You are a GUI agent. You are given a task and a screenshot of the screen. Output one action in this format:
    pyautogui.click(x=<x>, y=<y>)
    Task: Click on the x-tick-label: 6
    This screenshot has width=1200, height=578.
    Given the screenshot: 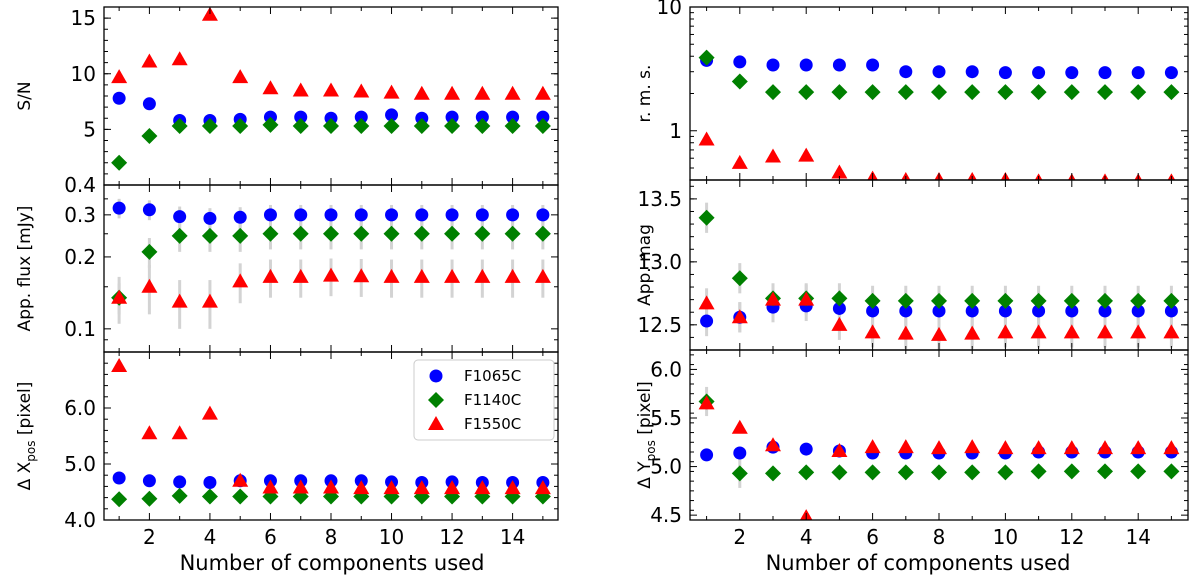 What is the action you would take?
    pyautogui.click(x=270, y=537)
    